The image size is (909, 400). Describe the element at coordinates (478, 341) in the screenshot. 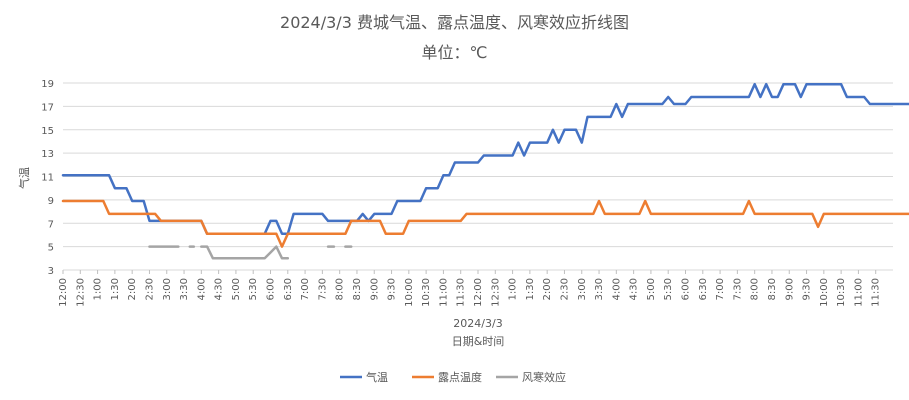

I see `x-axis-title: 日期&时间` at that location.